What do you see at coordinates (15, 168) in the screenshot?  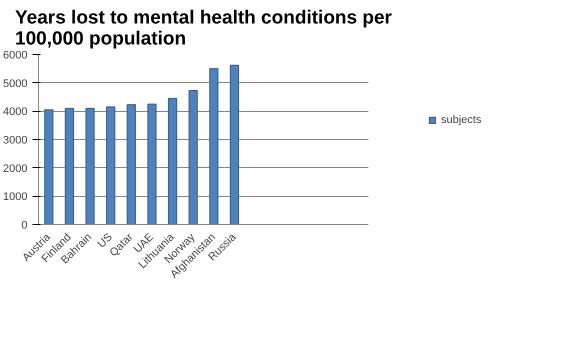 I see `y-tick-label: 2000` at bounding box center [15, 168].